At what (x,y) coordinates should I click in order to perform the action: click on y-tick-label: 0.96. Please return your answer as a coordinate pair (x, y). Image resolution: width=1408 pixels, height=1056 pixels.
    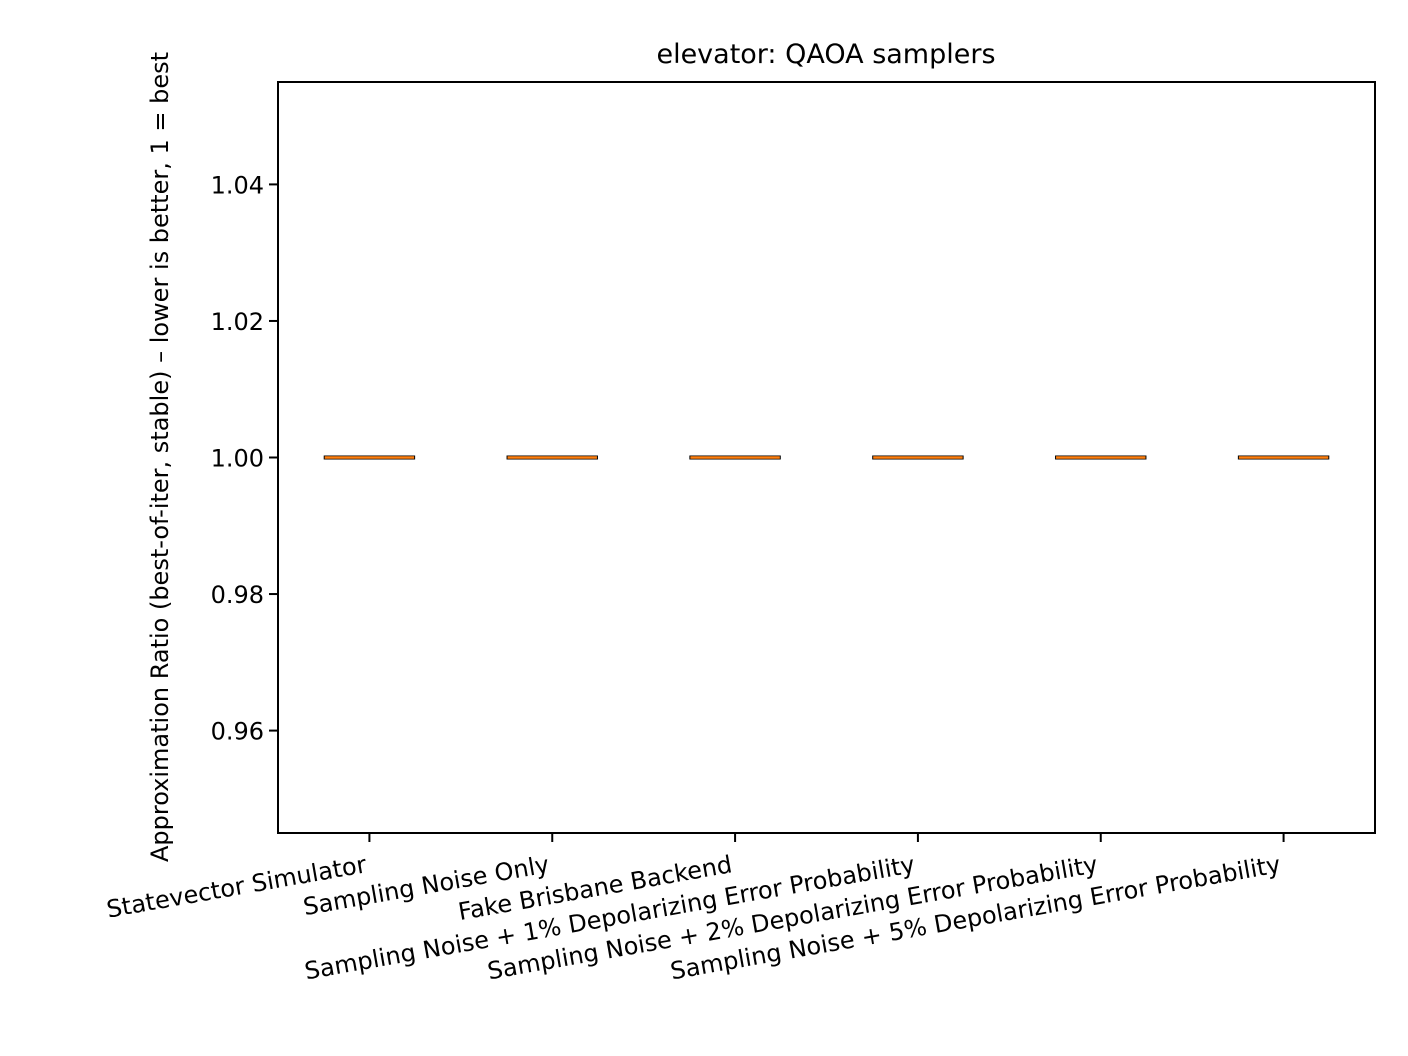
    Looking at the image, I should click on (237, 732).